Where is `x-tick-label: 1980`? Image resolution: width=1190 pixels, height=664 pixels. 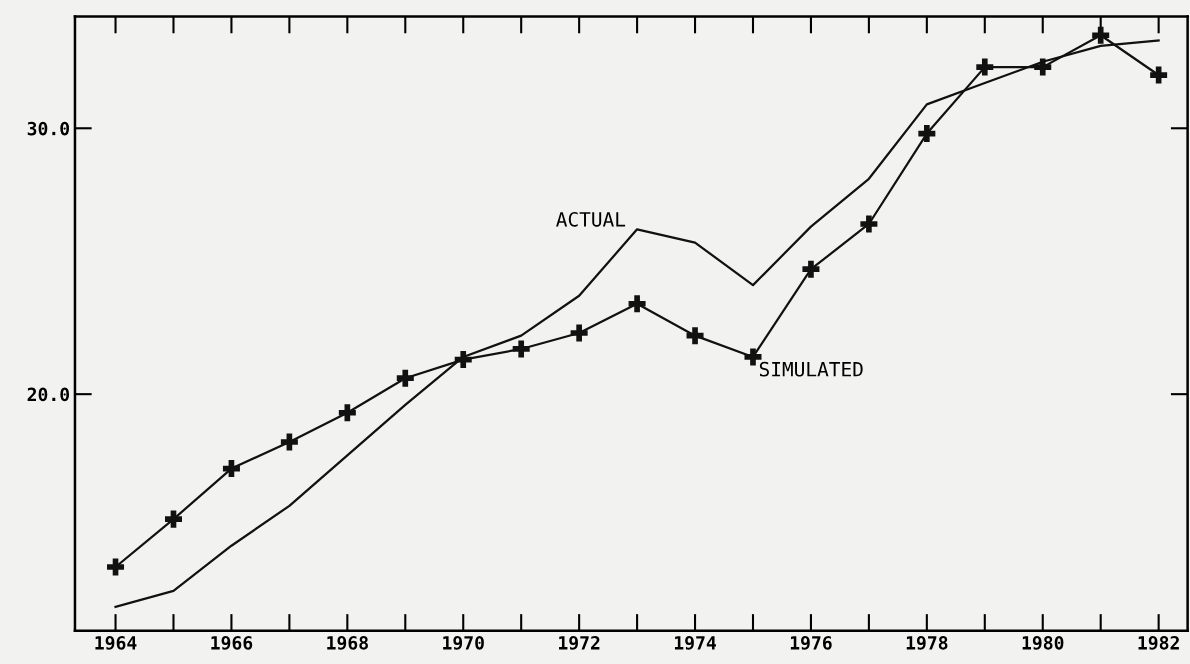
x-tick-label: 1980 is located at coordinates (1043, 642).